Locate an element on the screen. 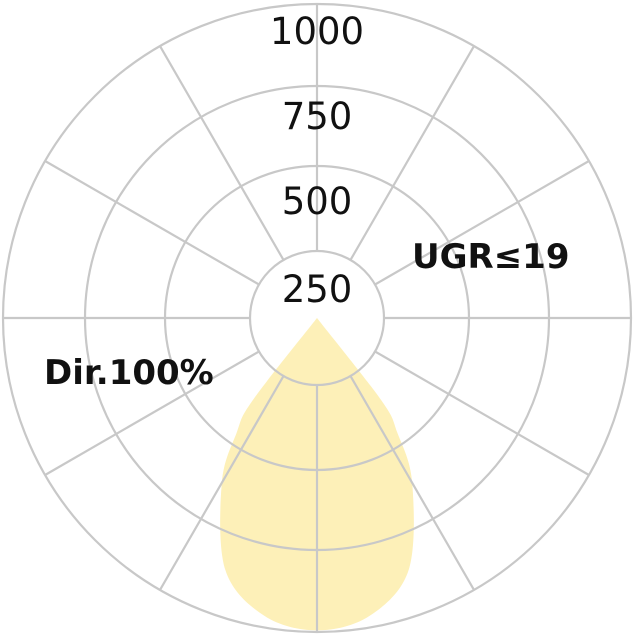 The height and width of the screenshot is (640, 640). tick-label-250: 250 is located at coordinates (317, 289).